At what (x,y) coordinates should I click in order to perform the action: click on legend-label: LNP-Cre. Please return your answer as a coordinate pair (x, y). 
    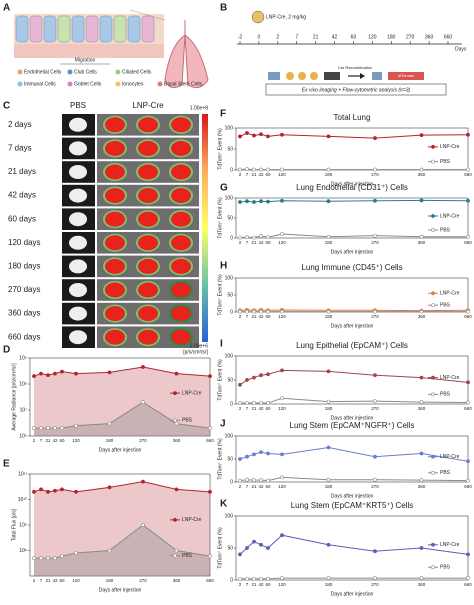
    Looking at the image, I should click on (450, 545).